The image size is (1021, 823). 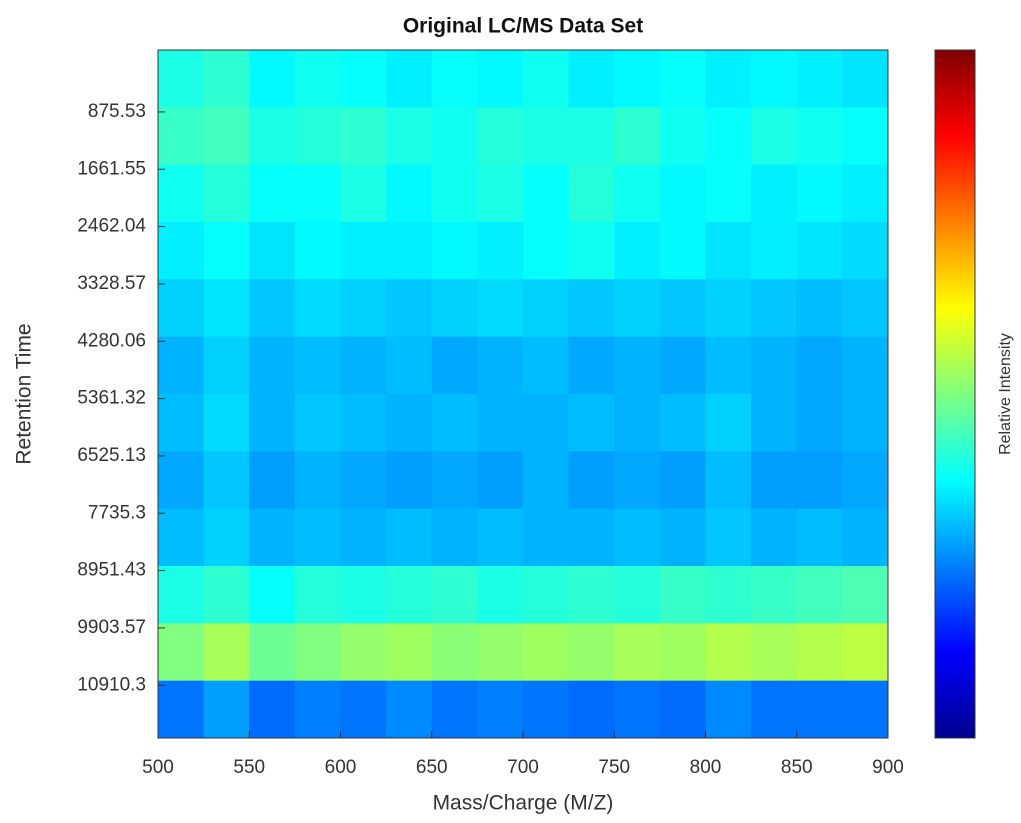 I want to click on y-tick-label: 1661.55, so click(x=111, y=168).